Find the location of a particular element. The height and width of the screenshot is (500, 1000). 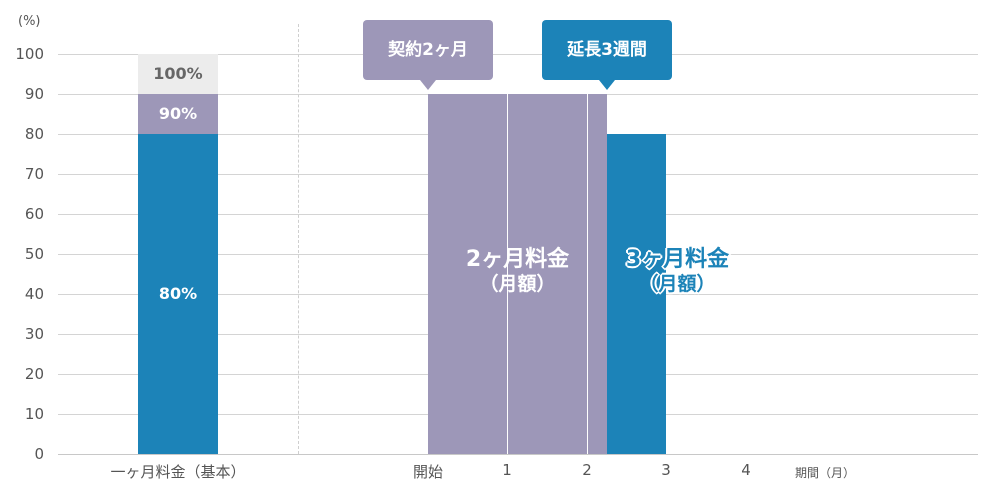

y-tick: 0 is located at coordinates (39, 454).